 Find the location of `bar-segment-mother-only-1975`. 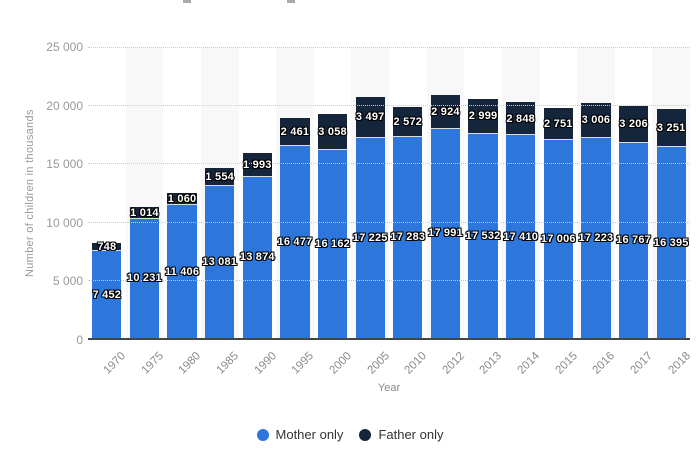

bar-segment-mother-only-1975 is located at coordinates (144, 278).